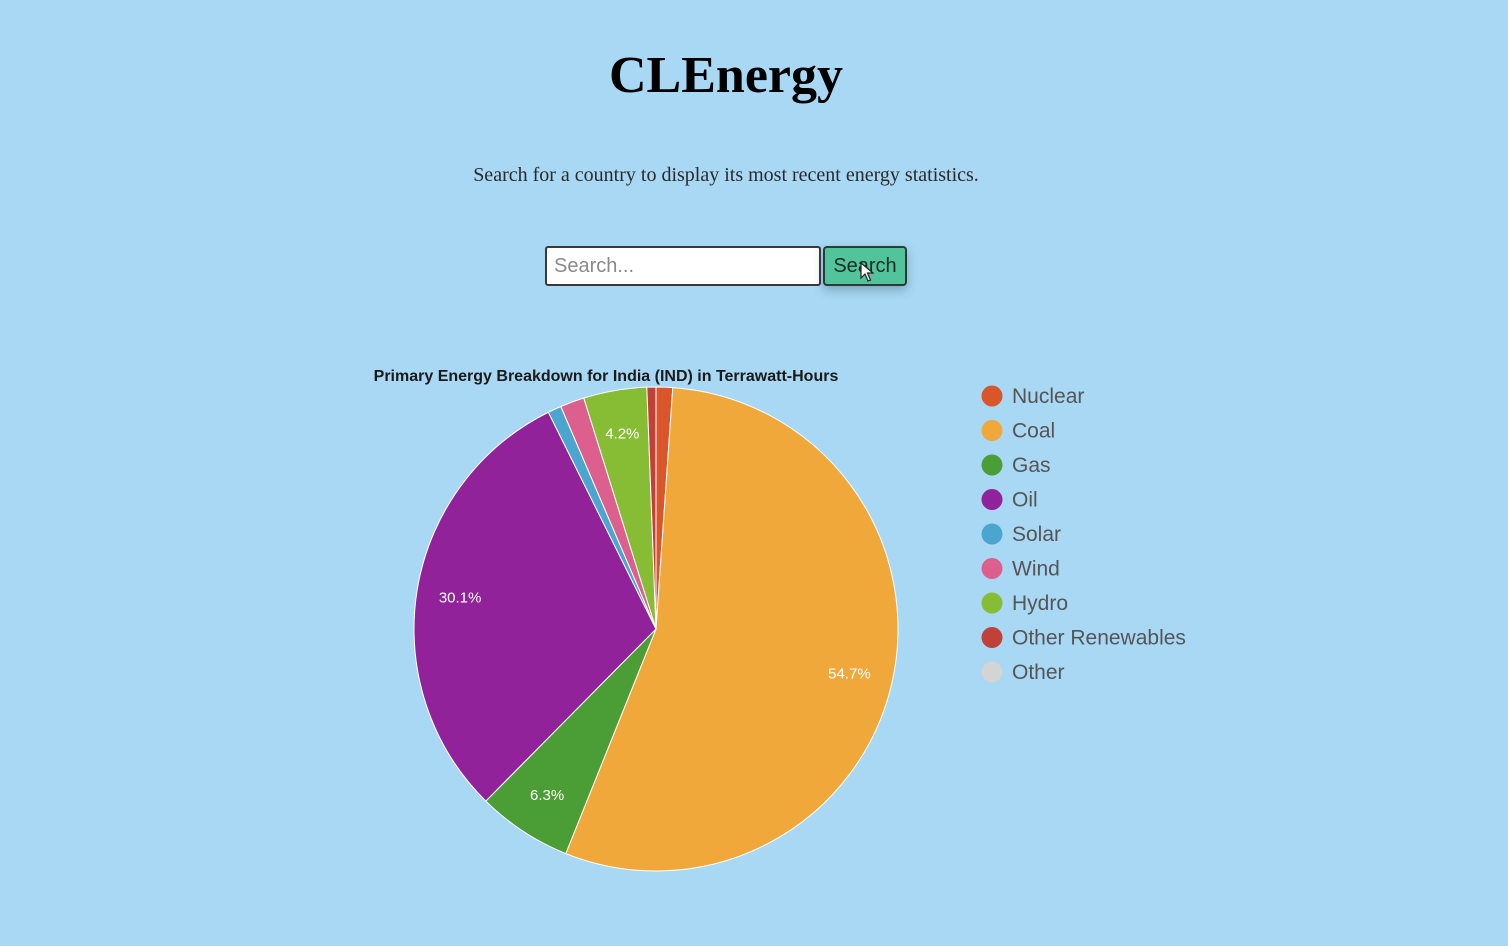 The width and height of the screenshot is (1508, 946). Describe the element at coordinates (992, 672) in the screenshot. I see `legend-swatch-other` at that location.